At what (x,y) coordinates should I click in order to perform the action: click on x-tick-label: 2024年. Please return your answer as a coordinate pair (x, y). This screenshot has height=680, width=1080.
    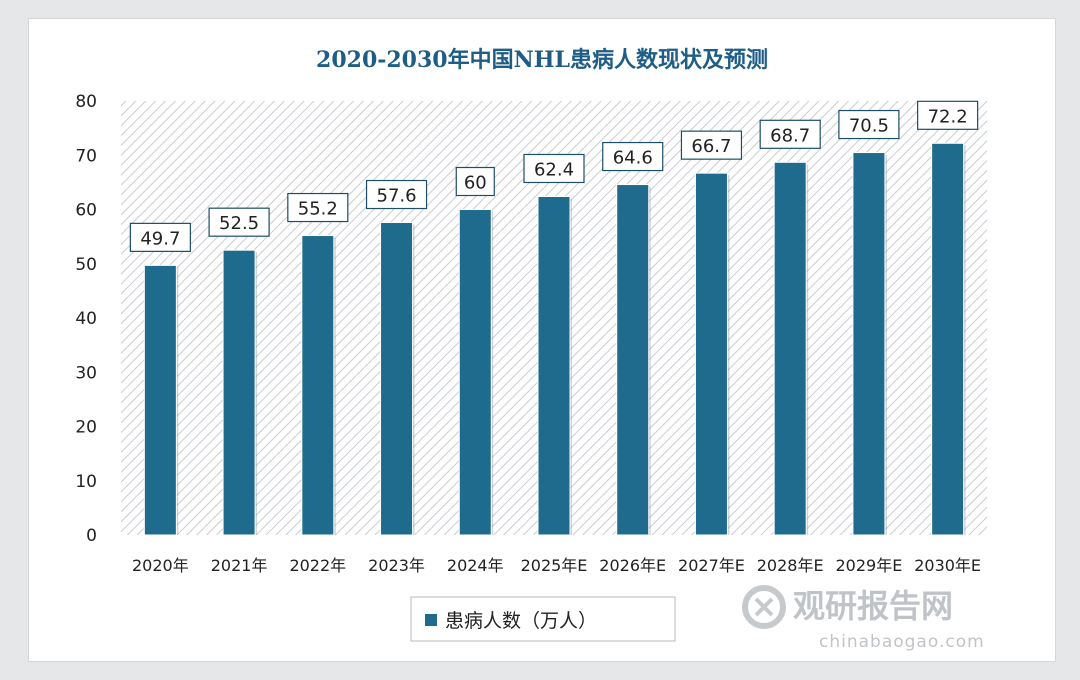
    Looking at the image, I should click on (475, 565).